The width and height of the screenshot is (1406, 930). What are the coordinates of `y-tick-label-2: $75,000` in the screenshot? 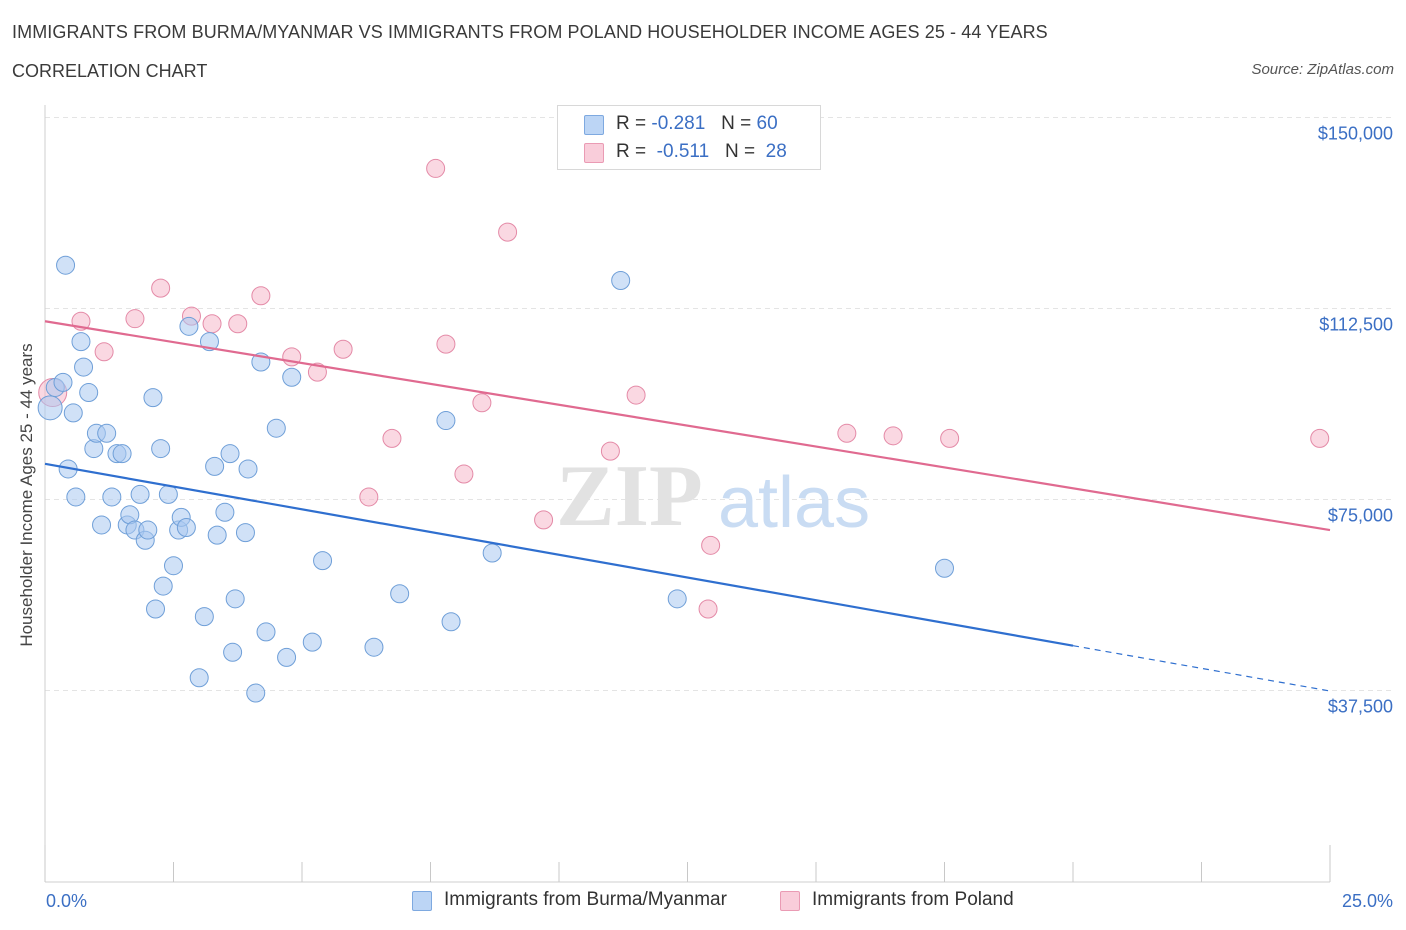 It's located at (1360, 515).